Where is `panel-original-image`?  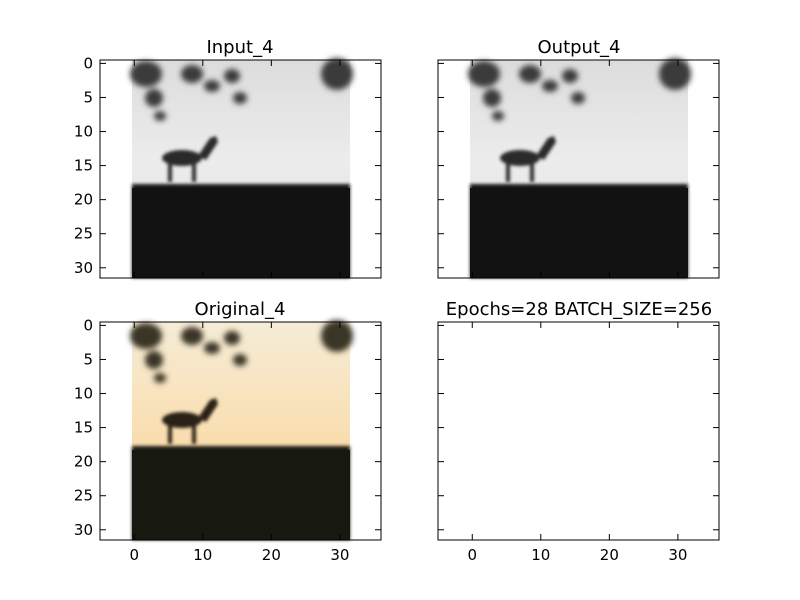 panel-original-image is located at coordinates (241, 430).